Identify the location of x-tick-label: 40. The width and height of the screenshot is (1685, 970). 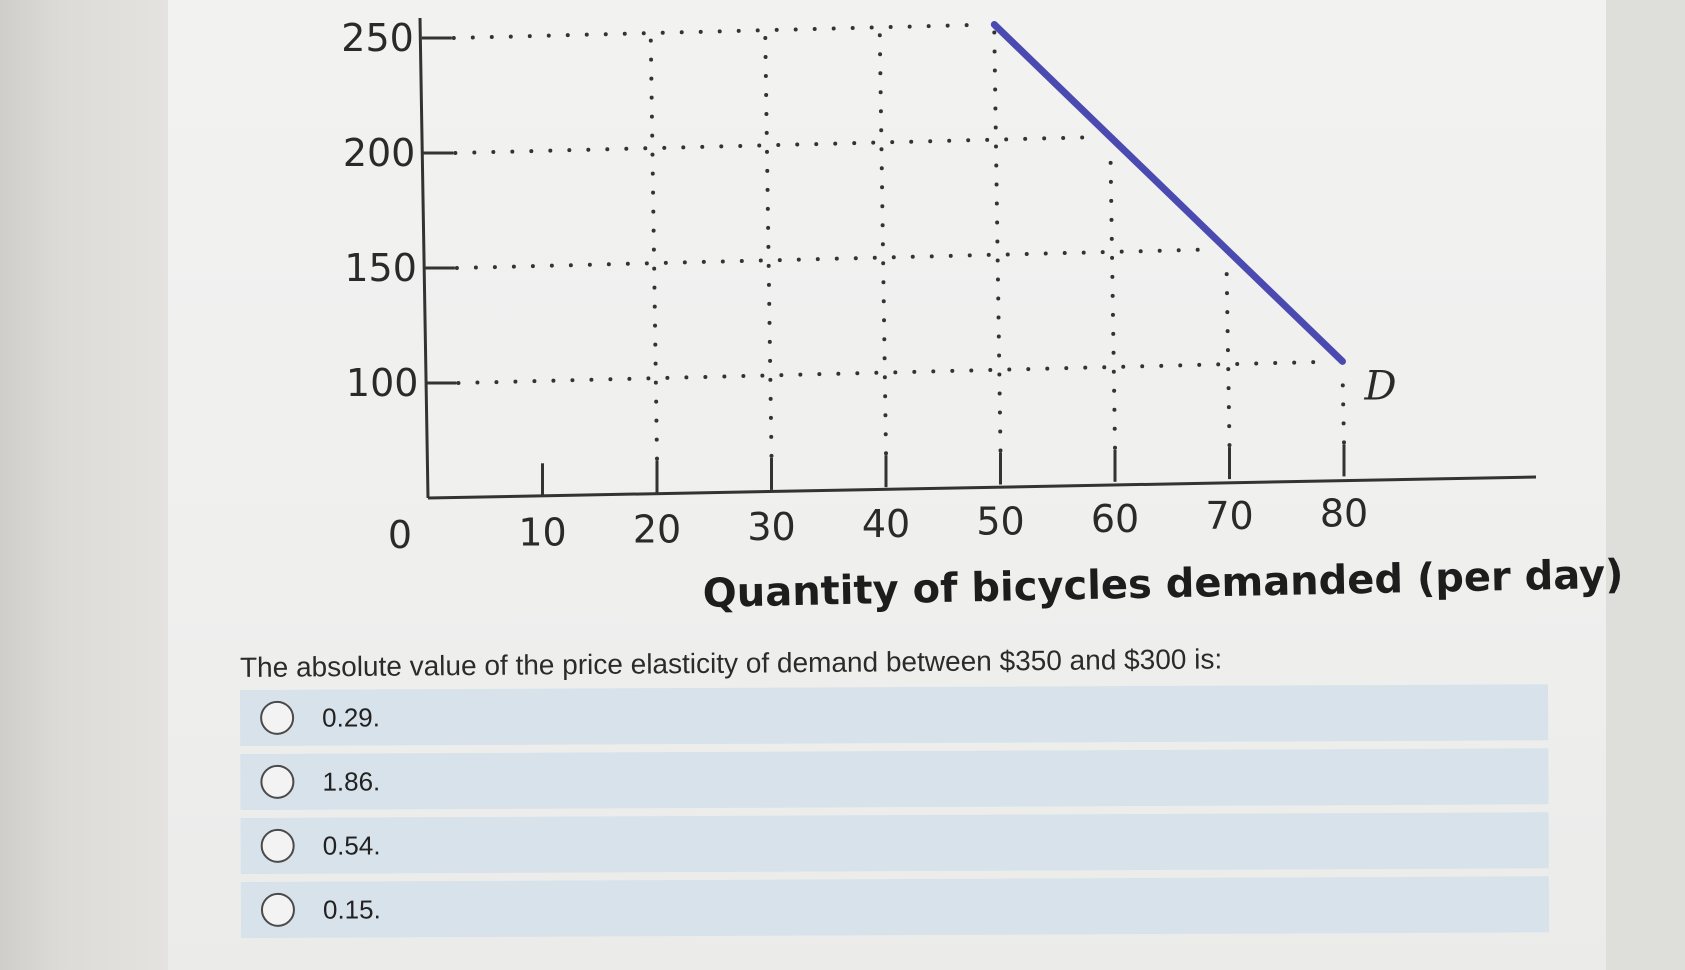
(886, 524).